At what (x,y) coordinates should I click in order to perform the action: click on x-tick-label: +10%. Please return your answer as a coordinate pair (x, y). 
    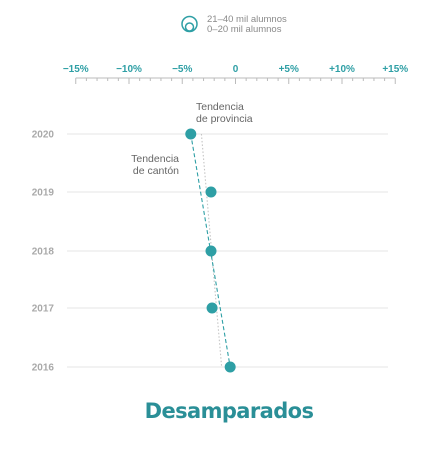
    Looking at the image, I should click on (342, 69).